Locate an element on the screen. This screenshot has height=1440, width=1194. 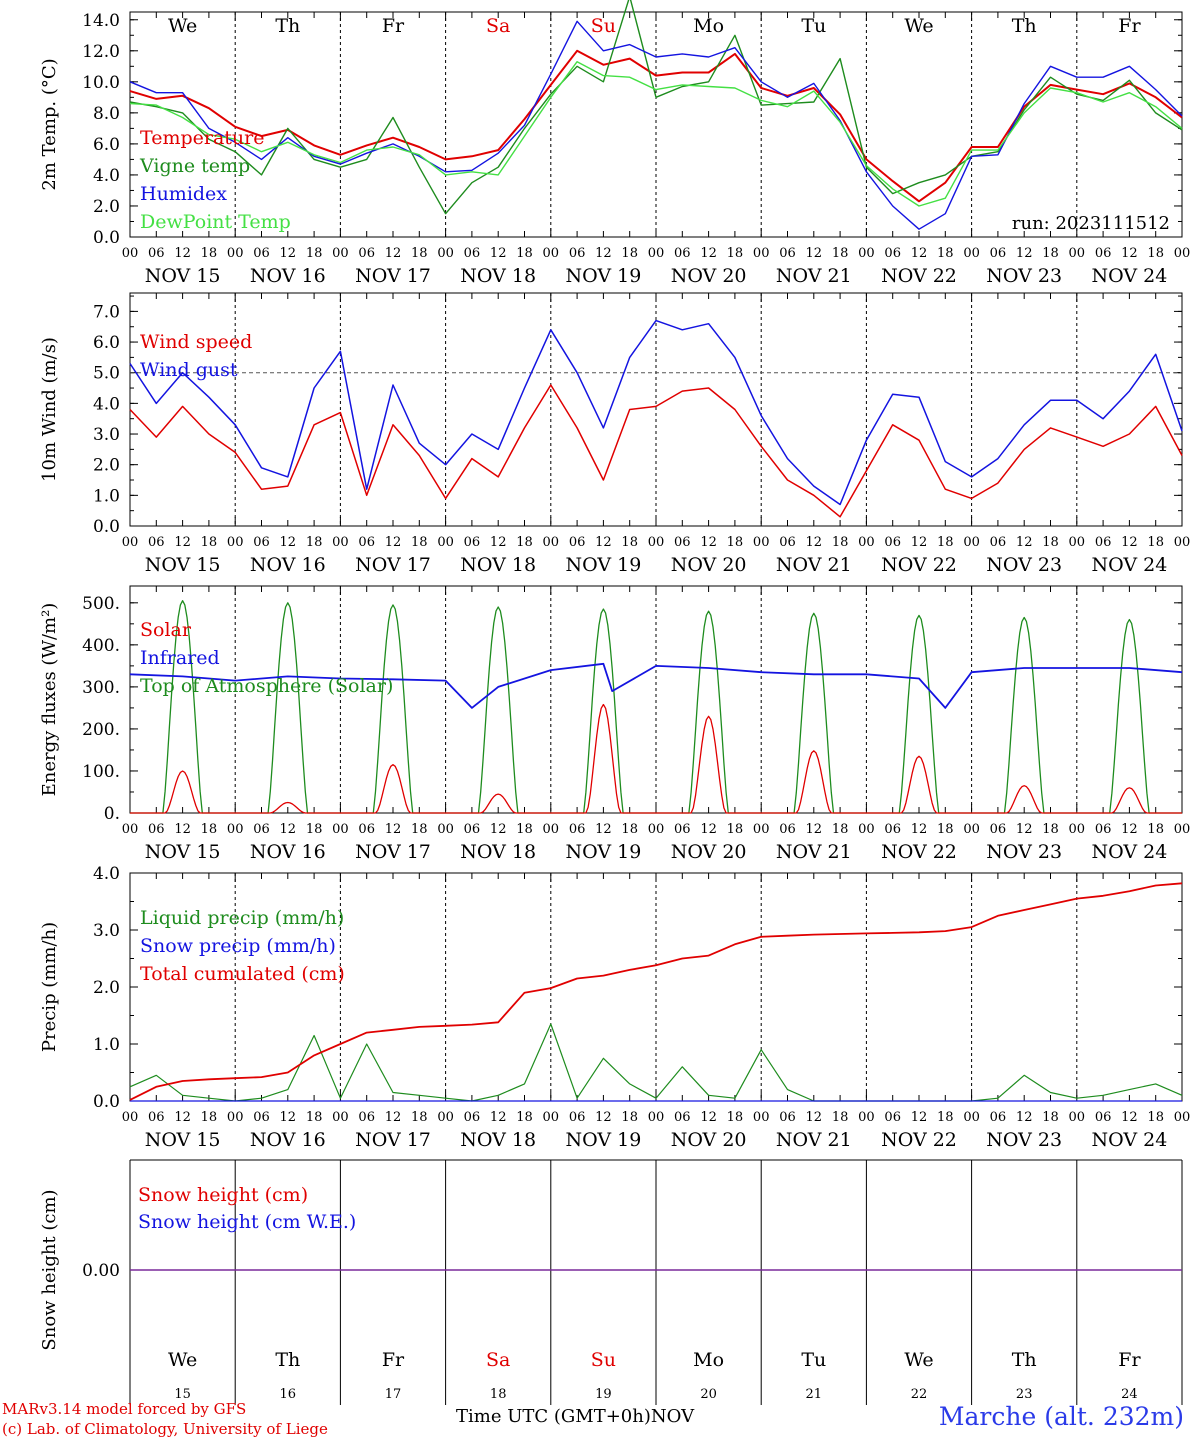
date-label: NOV 24 is located at coordinates (1129, 852).